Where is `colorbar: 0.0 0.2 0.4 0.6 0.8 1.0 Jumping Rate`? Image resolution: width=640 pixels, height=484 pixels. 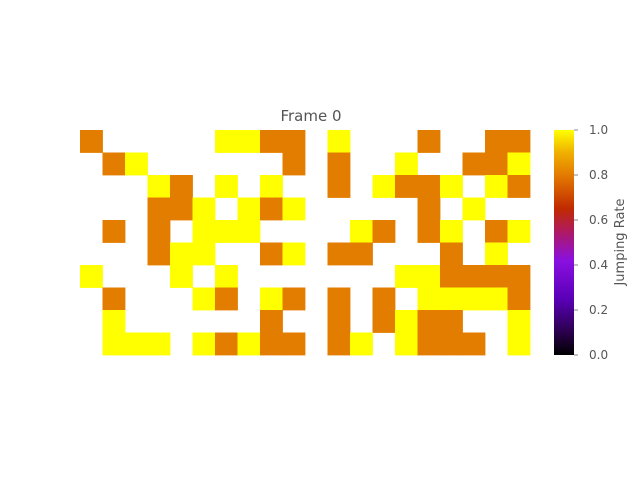 colorbar: 0.0 0.2 0.4 0.6 0.8 1.0 Jumping Rate is located at coordinates (591, 242).